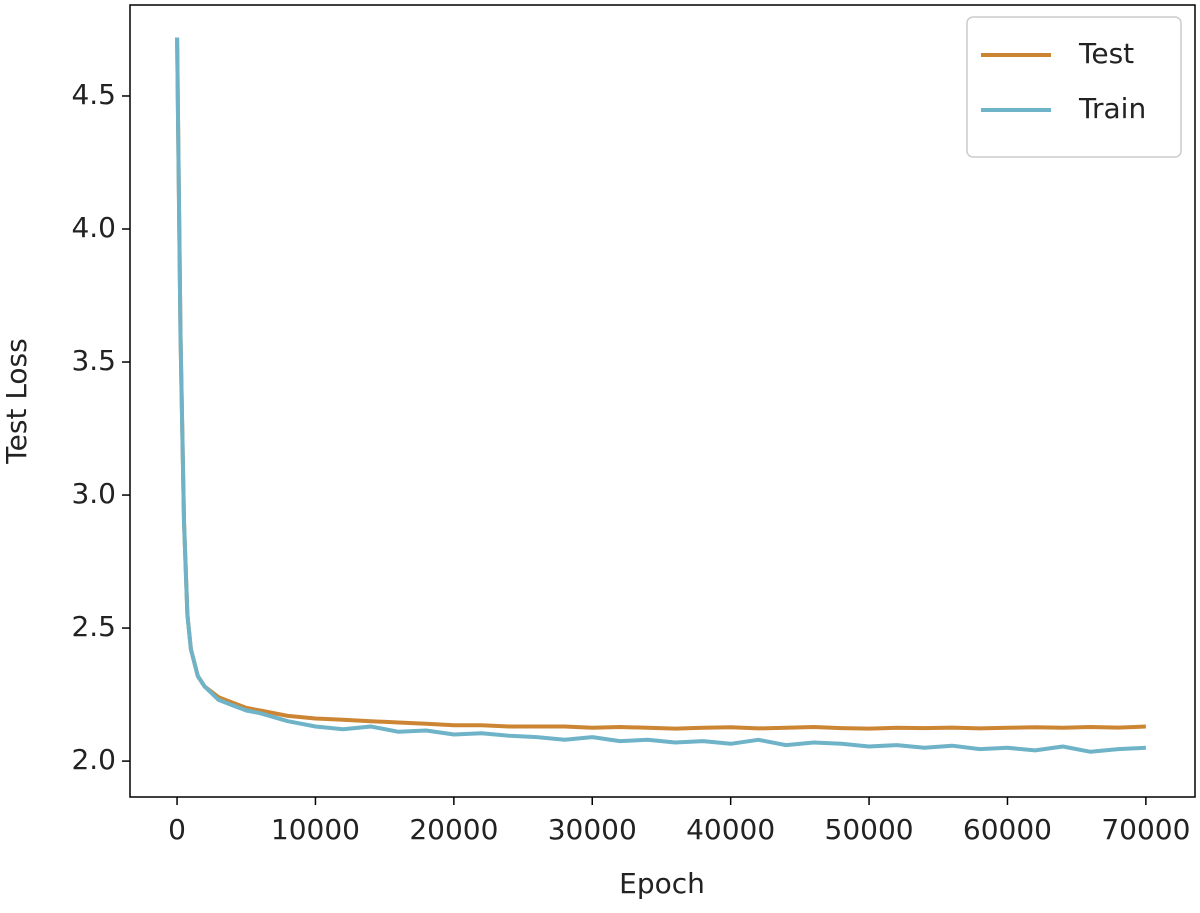 The width and height of the screenshot is (1200, 913). I want to click on y-tick-label: 4.0, so click(93, 227).